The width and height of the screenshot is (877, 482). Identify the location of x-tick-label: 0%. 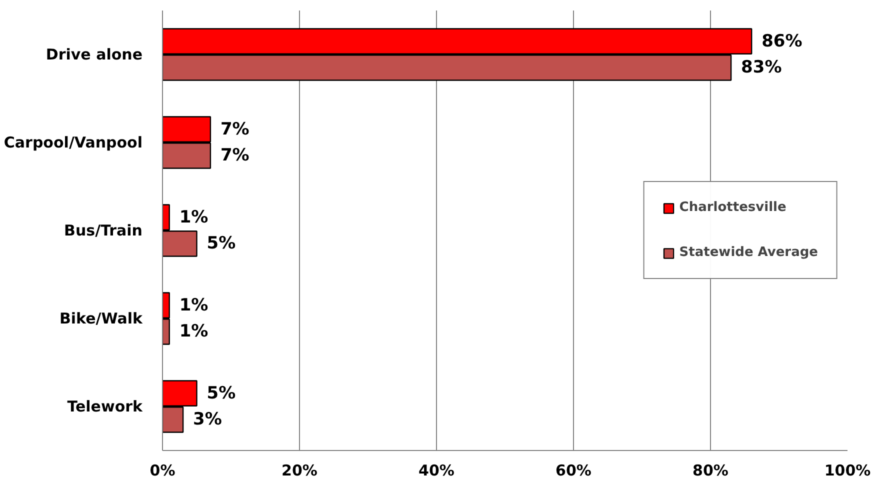
(163, 471).